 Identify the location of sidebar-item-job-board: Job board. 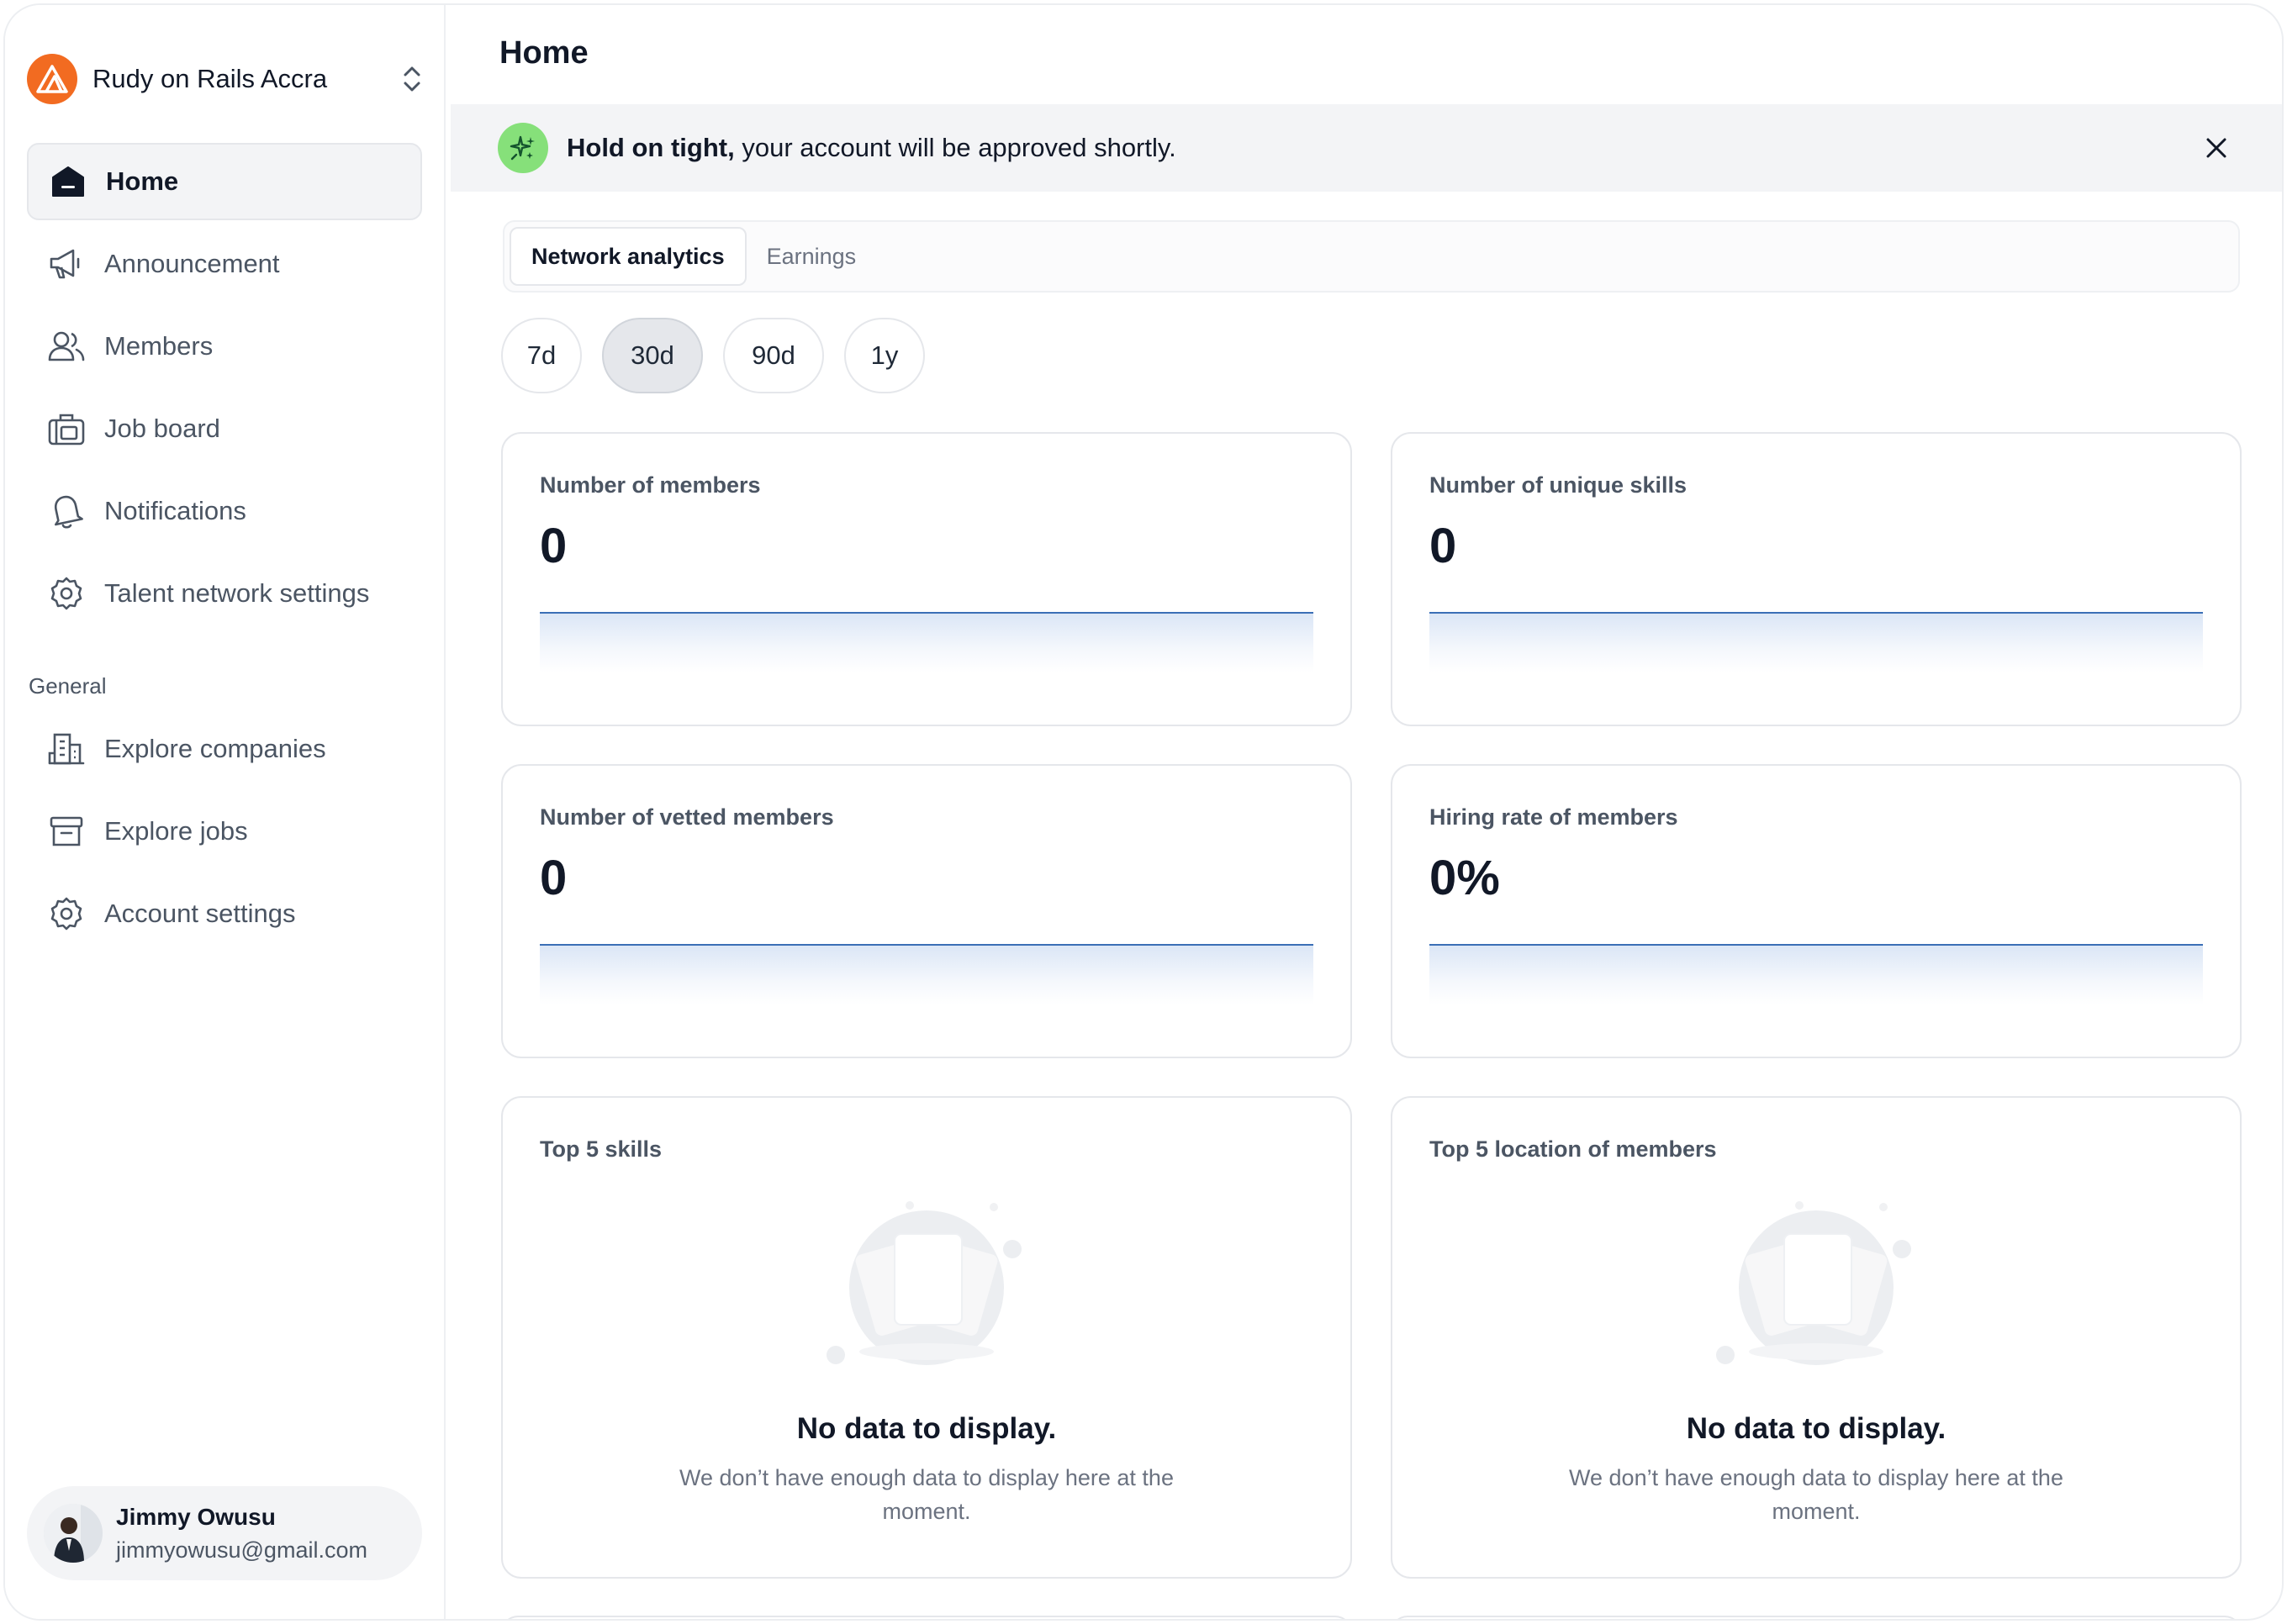
(224, 428).